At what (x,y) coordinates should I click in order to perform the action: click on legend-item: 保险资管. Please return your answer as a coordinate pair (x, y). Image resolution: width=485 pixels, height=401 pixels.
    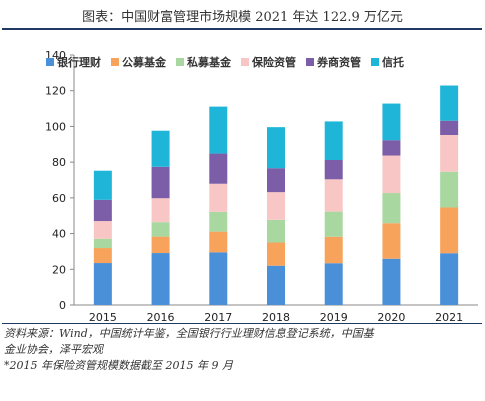
    Looking at the image, I should click on (268, 62).